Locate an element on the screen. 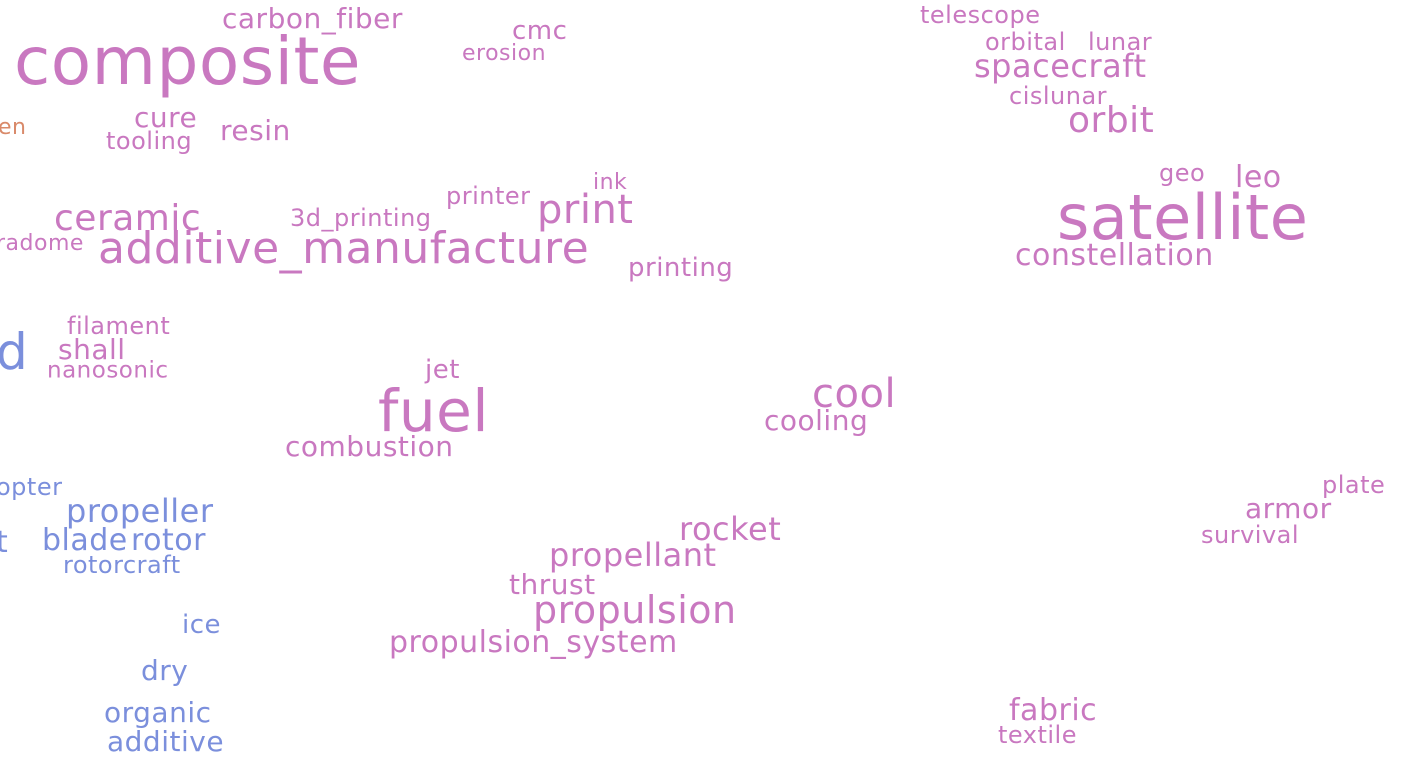  word-printer: printer is located at coordinates (488, 196).